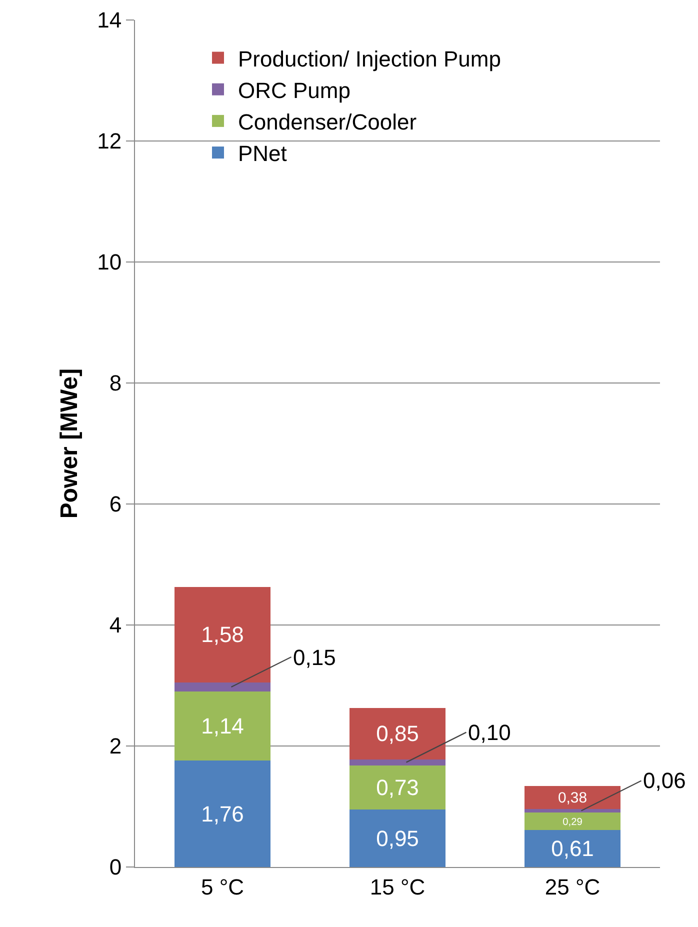  Describe the element at coordinates (294, 90) in the screenshot. I see `legend-label: ORC Pump` at that location.